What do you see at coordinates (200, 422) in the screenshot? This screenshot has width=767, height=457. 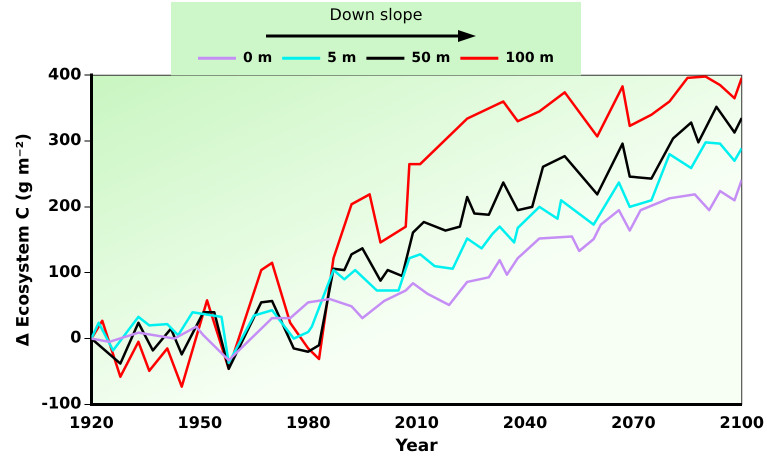 I see `x-tick-label: 1950` at bounding box center [200, 422].